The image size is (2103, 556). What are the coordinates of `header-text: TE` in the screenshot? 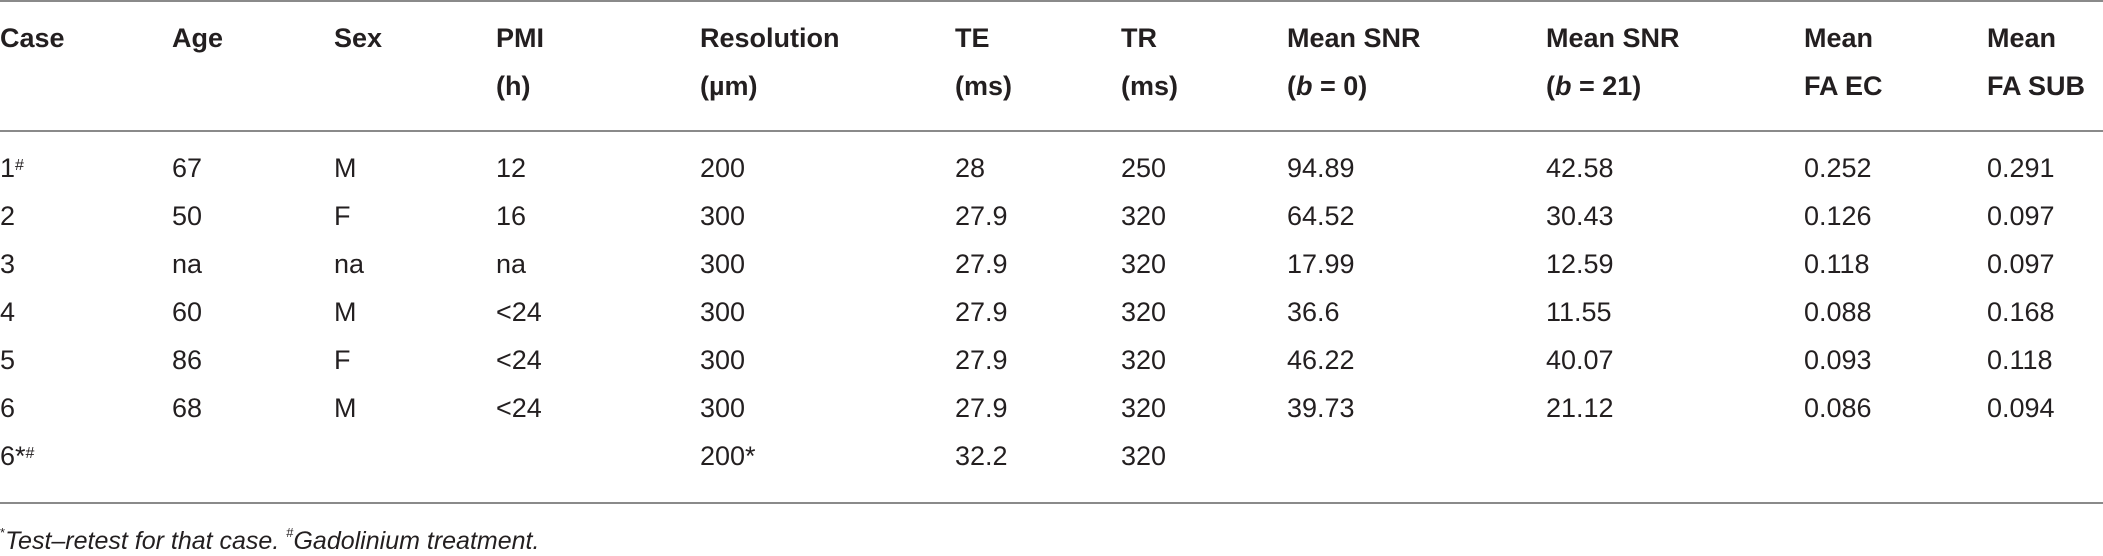 It's located at (972, 38).